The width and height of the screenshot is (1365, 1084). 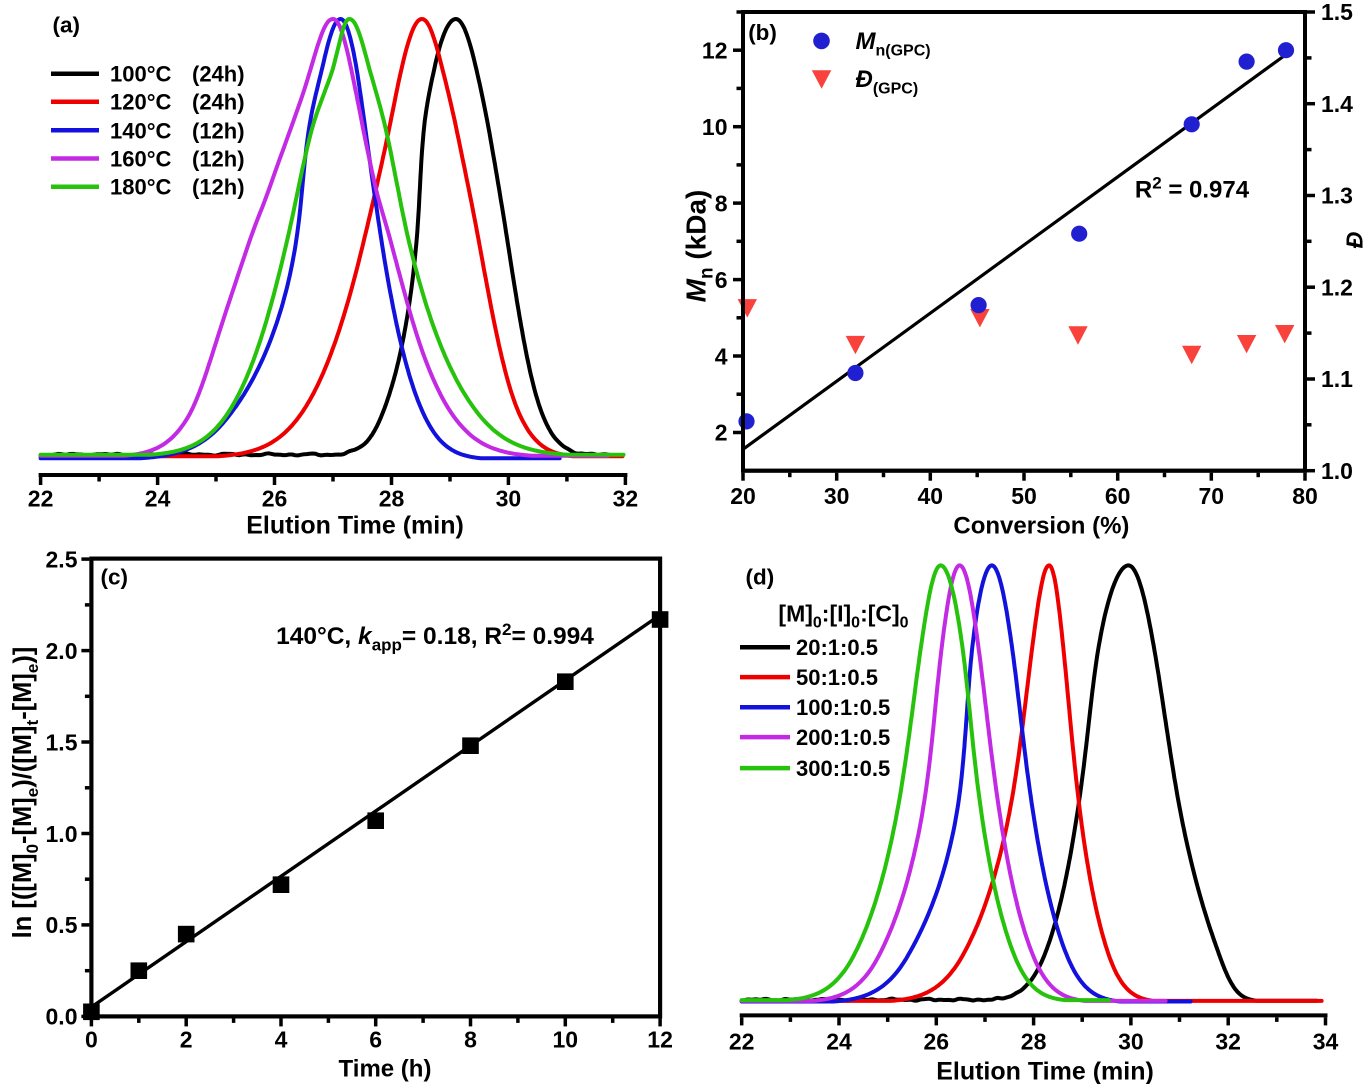 What do you see at coordinates (743, 496) in the screenshot?
I see `svg-text: 20` at bounding box center [743, 496].